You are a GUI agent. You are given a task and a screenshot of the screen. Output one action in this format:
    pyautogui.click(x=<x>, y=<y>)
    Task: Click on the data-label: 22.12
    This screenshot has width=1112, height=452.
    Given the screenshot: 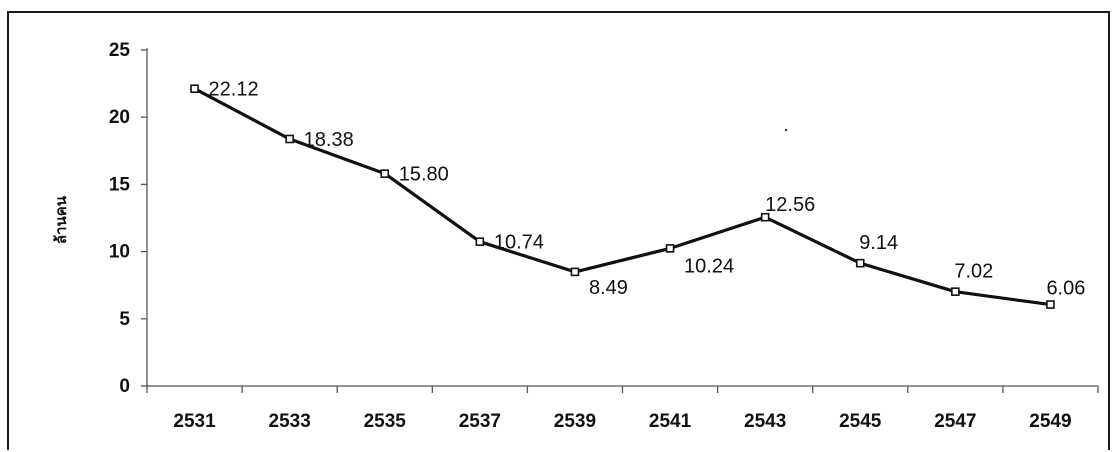 What is the action you would take?
    pyautogui.click(x=234, y=90)
    